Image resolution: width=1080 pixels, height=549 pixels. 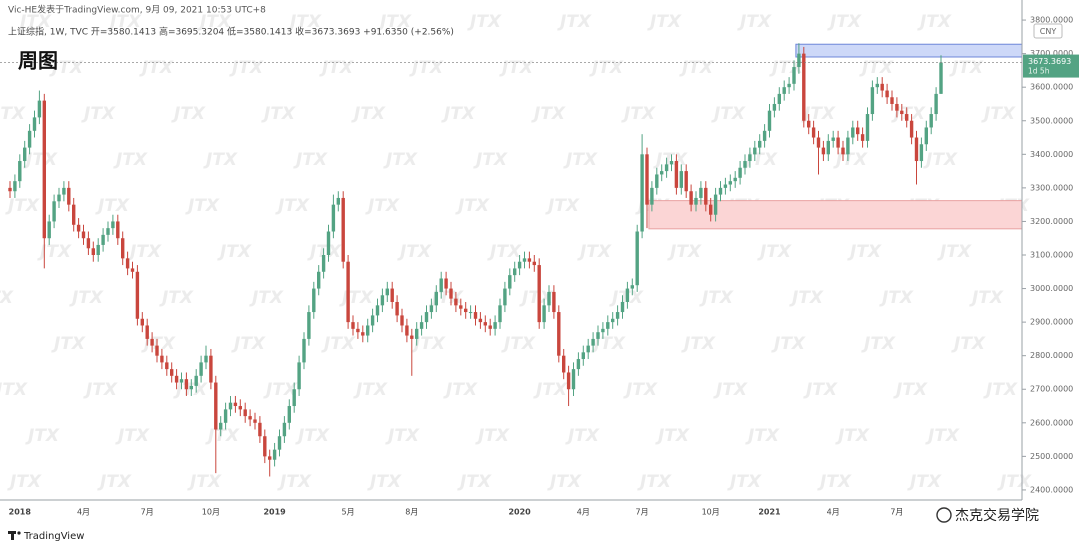 What do you see at coordinates (519, 512) in the screenshot?
I see `x-tick-label: 2020` at bounding box center [519, 512].